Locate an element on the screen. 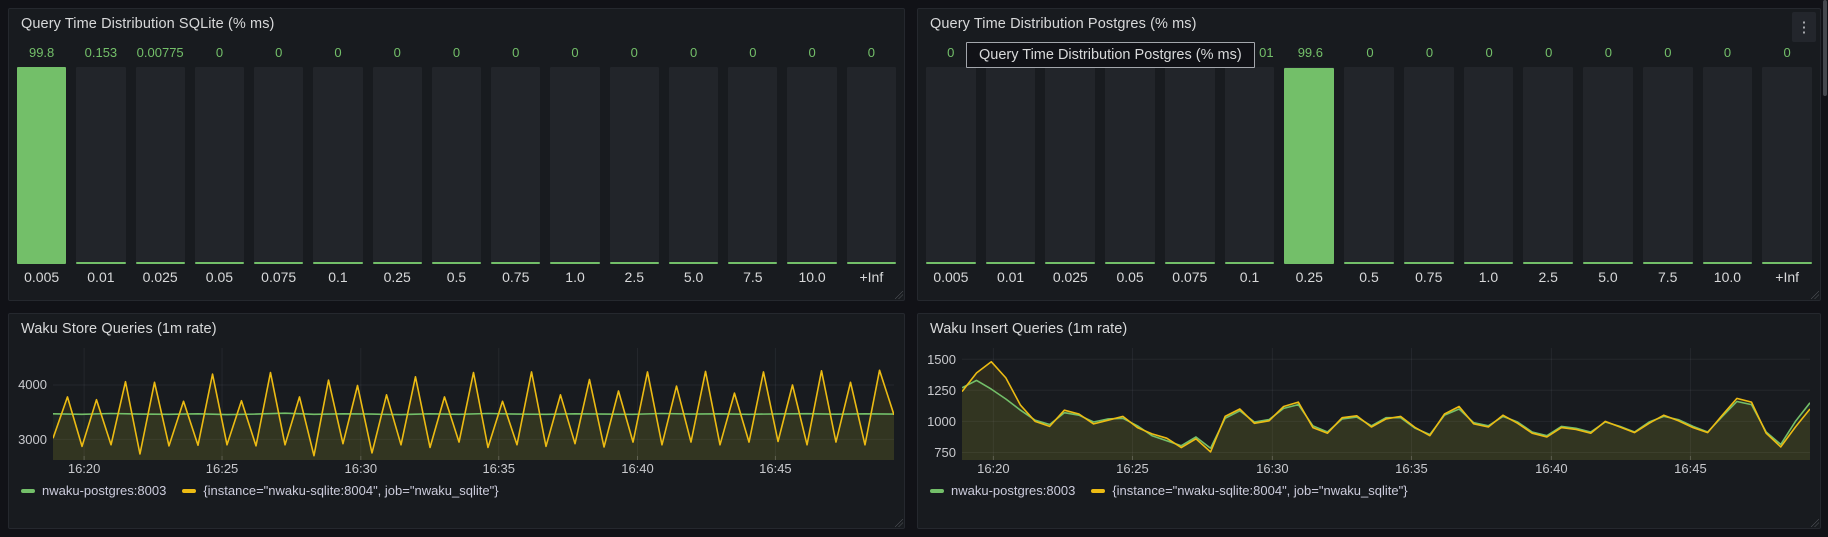 The width and height of the screenshot is (1828, 537). panel-title: Query Time Distribution SQLite (% ms) is located at coordinates (148, 24).